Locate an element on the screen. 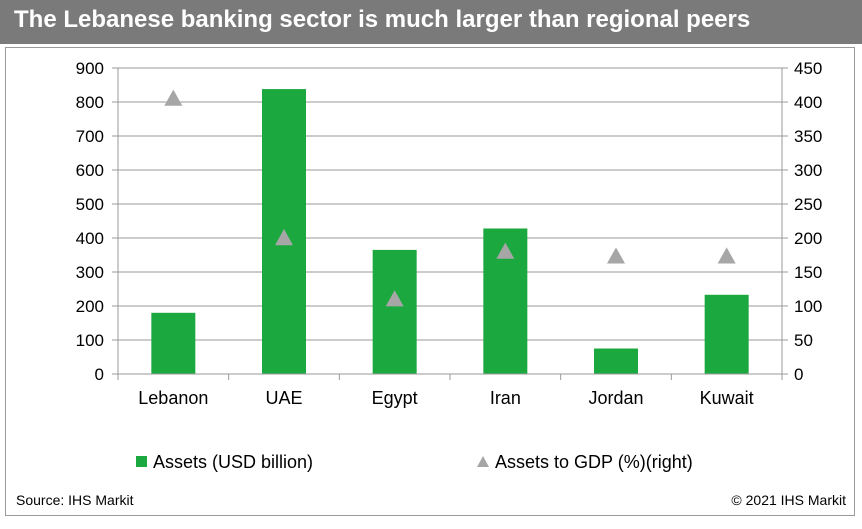 This screenshot has width=862, height=529. legend-label-assets: Assets (USD billion) is located at coordinates (233, 462).